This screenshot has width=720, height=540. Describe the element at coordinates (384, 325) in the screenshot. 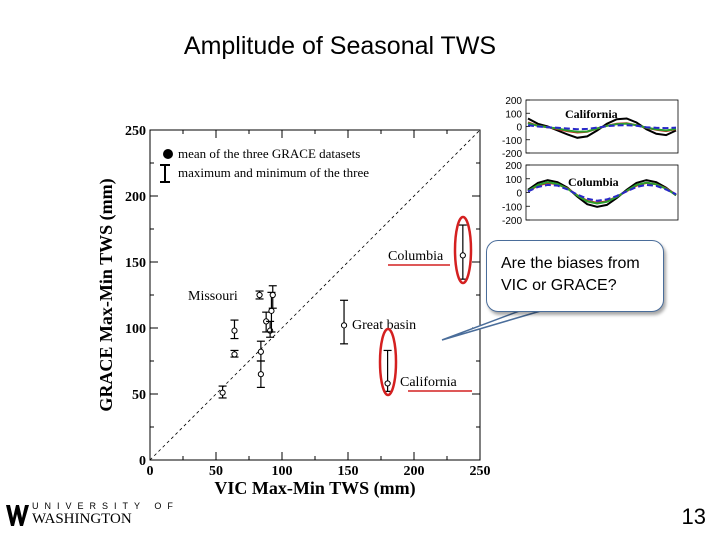

I see `annotation-great-basin: Great basin` at that location.